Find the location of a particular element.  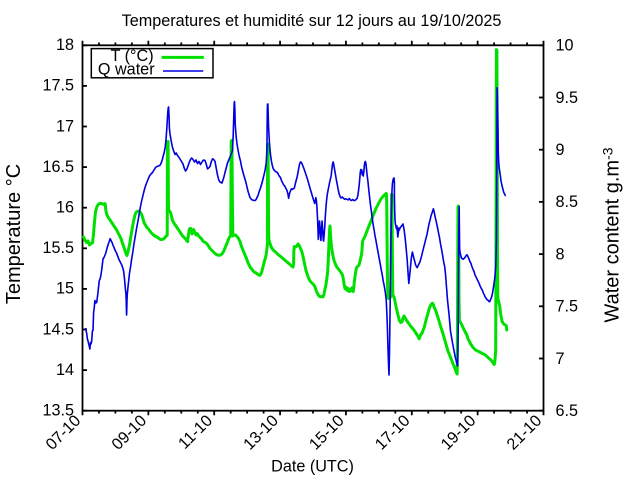

svg-text: Q water is located at coordinates (126, 70).